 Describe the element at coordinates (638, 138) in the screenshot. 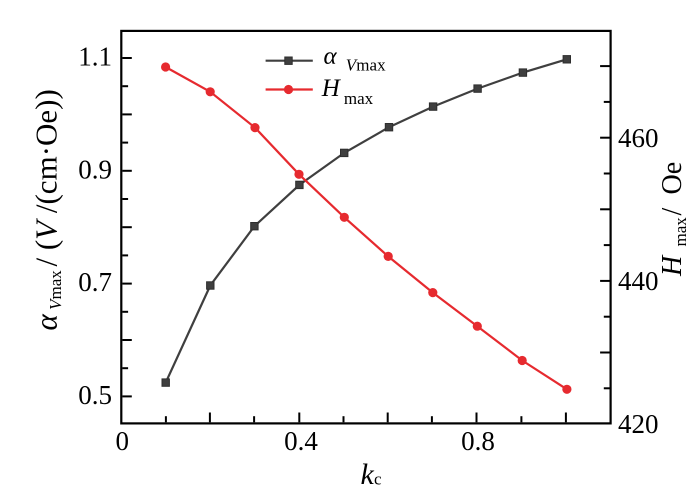

I see `svg-text: 460` at that location.